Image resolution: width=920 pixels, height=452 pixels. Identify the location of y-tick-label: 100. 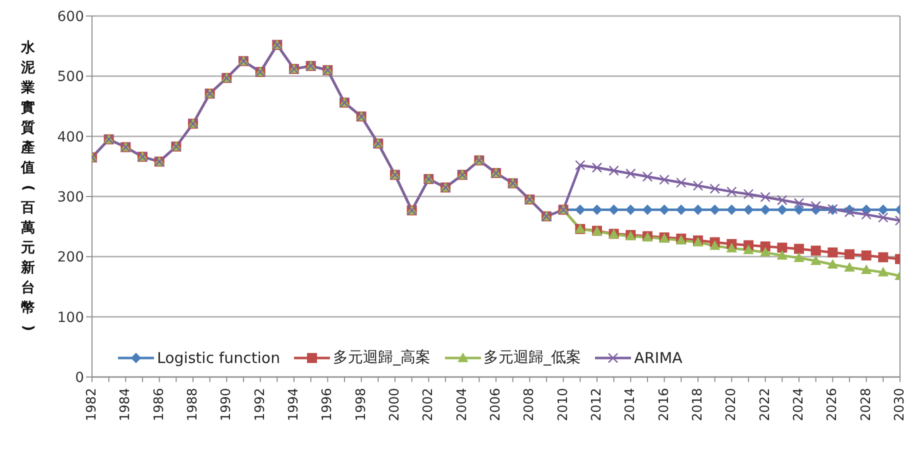
(70, 318).